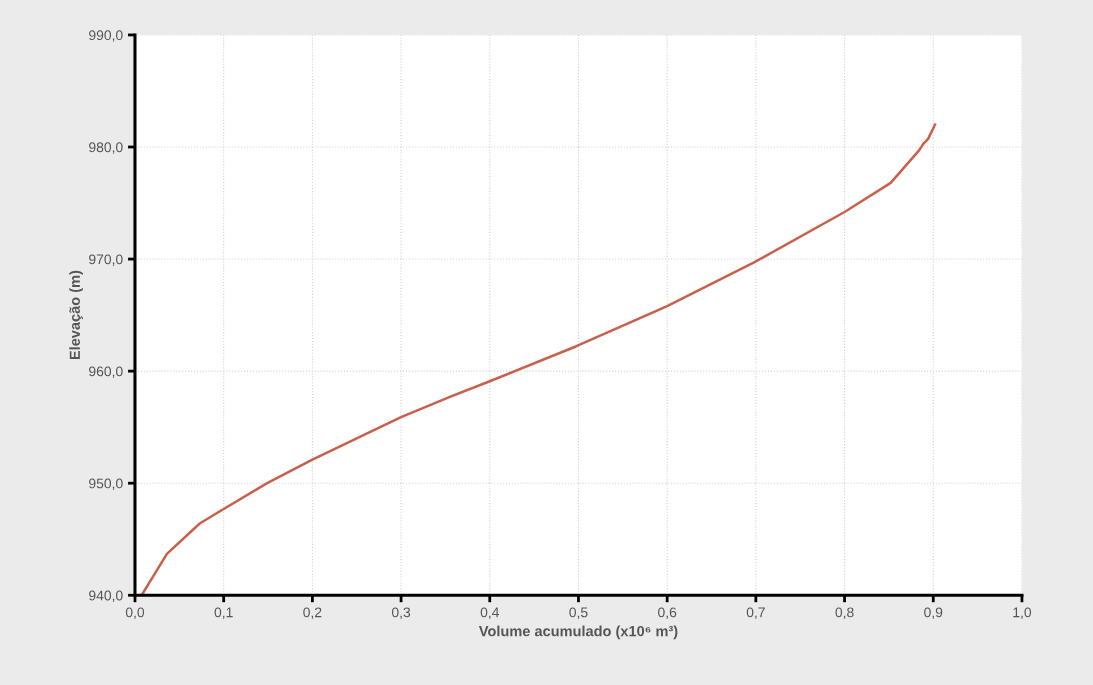 The image size is (1093, 685). I want to click on x-tick-label: 0,9, so click(933, 613).